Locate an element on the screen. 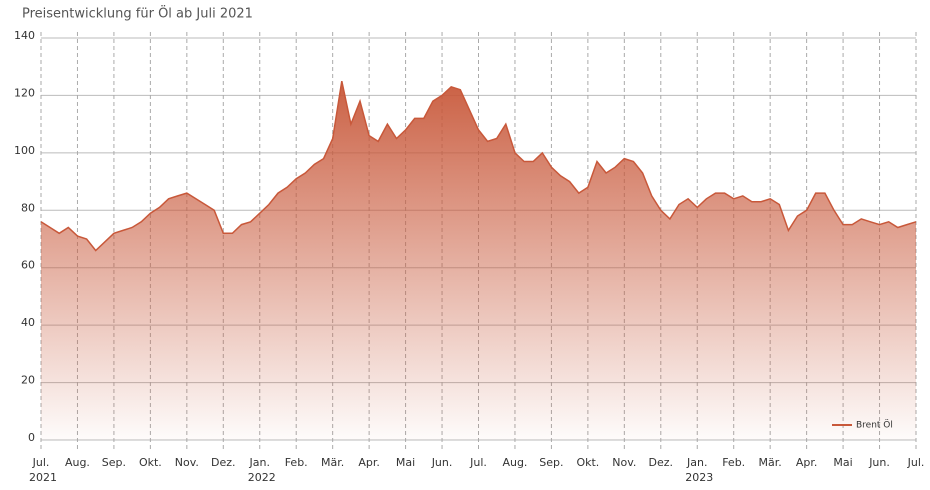 Image resolution: width=930 pixels, height=490 pixels. year-label: 2023 is located at coordinates (699, 477).